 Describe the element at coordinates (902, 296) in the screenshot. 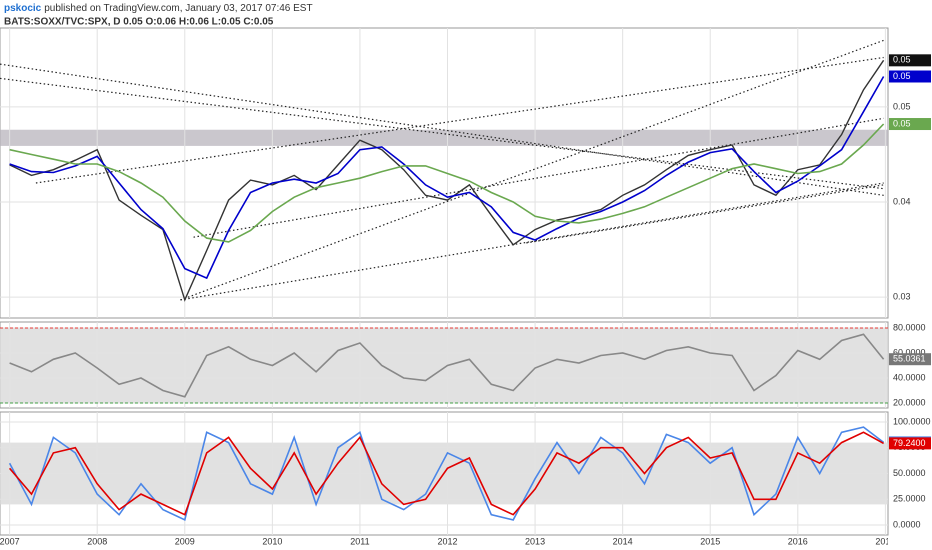

I see `y-tick-label: 0.03` at that location.